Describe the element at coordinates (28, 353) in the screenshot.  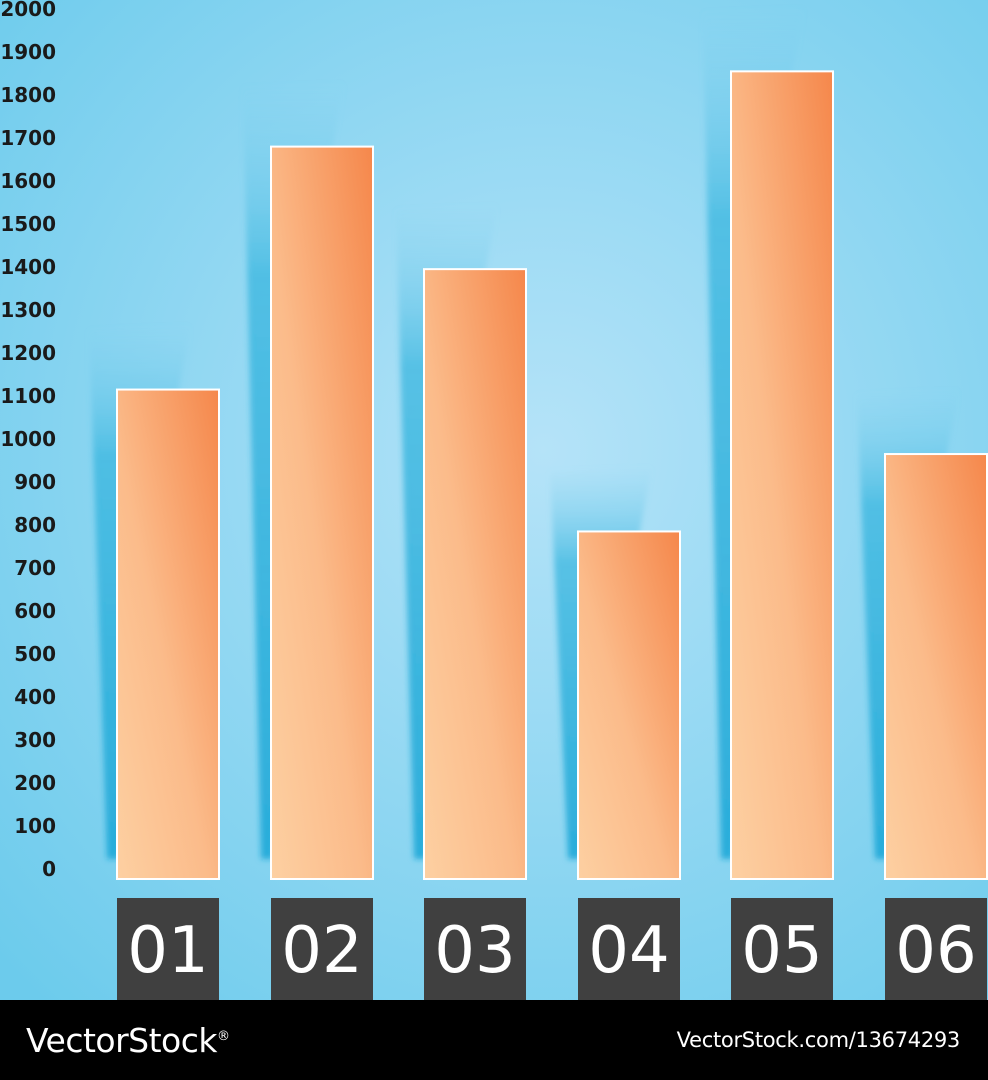
I see `y-tick-label-1200: 1200` at that location.